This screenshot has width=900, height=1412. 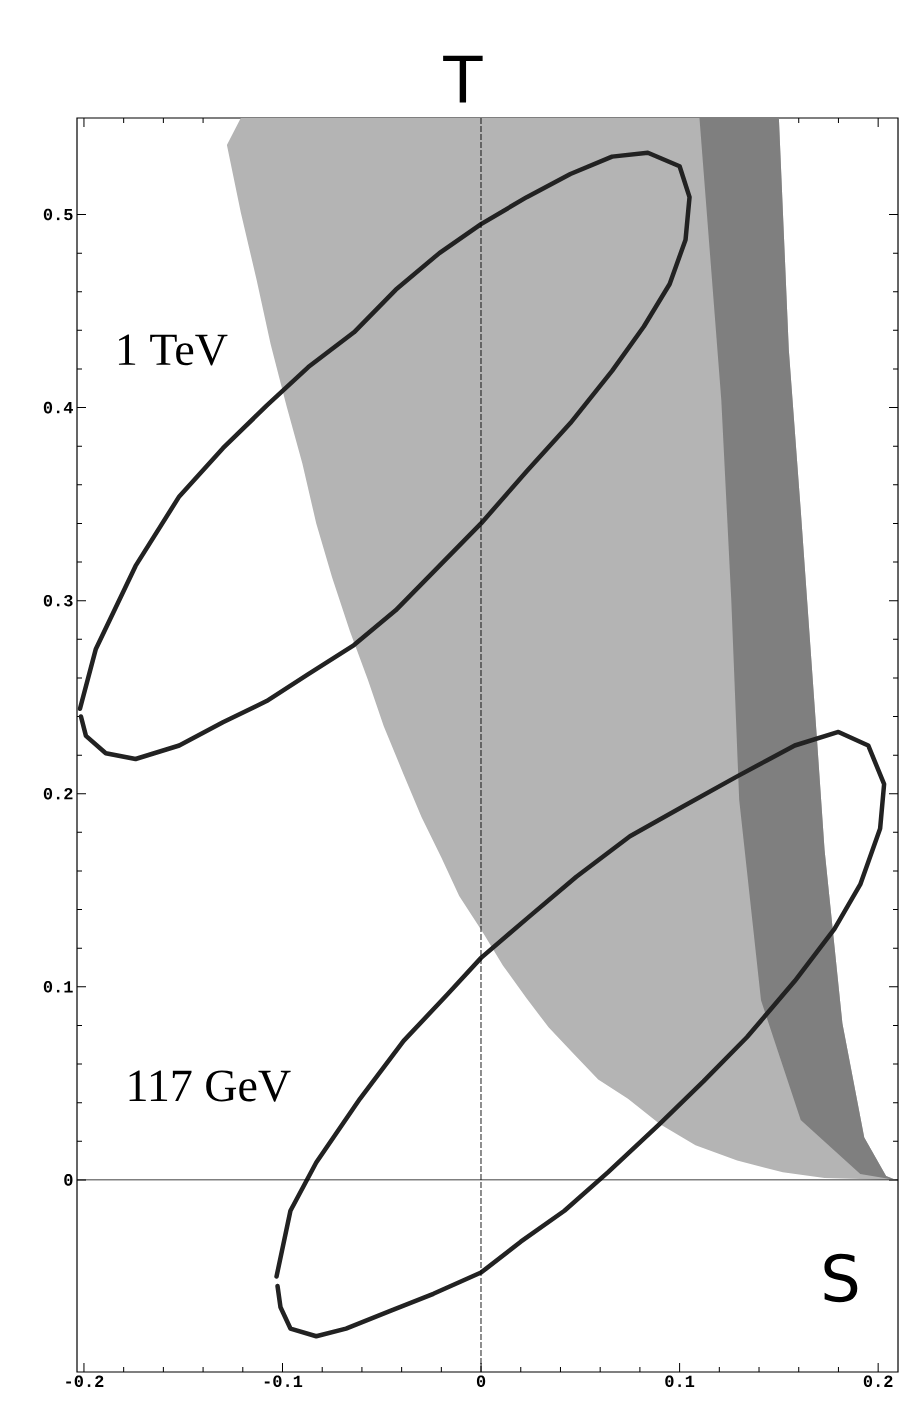 I want to click on y-tick-label: 0.4, so click(x=58, y=407).